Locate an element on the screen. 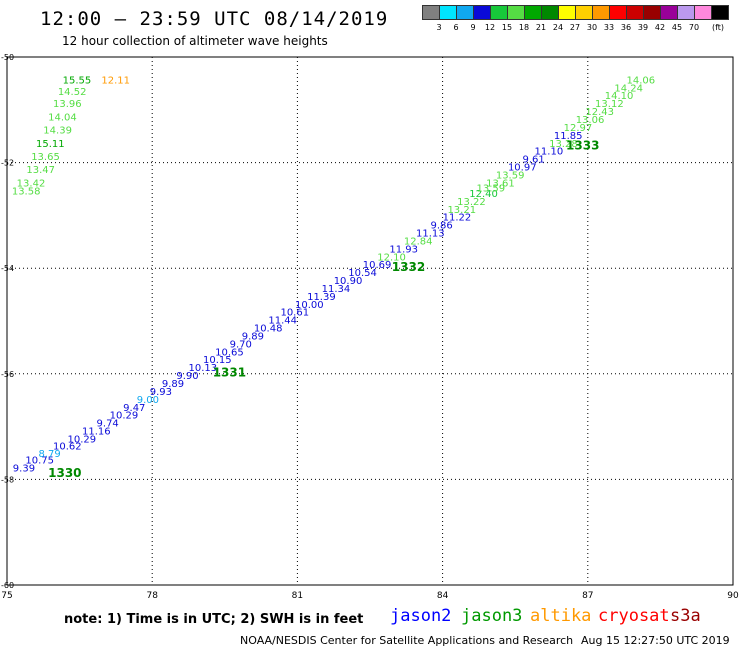 This screenshot has height=650, width=740. wave-height-label: 13.42 is located at coordinates (31, 183).